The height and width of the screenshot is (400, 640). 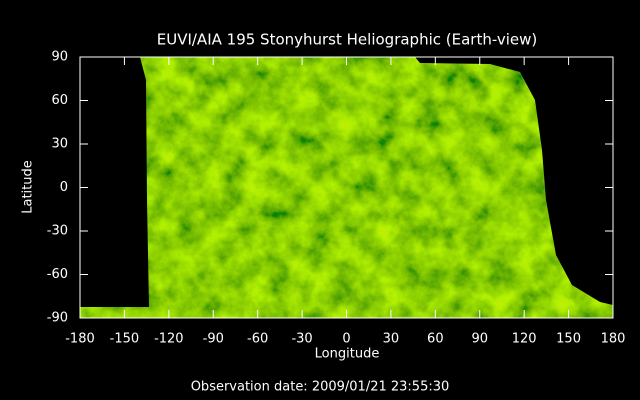 What do you see at coordinates (80, 339) in the screenshot?
I see `x-tick-label: -180` at bounding box center [80, 339].